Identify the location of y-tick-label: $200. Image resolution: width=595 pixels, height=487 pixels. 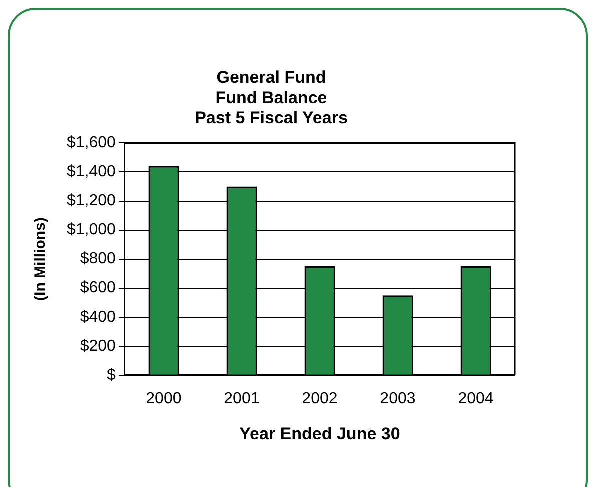
(98, 346).